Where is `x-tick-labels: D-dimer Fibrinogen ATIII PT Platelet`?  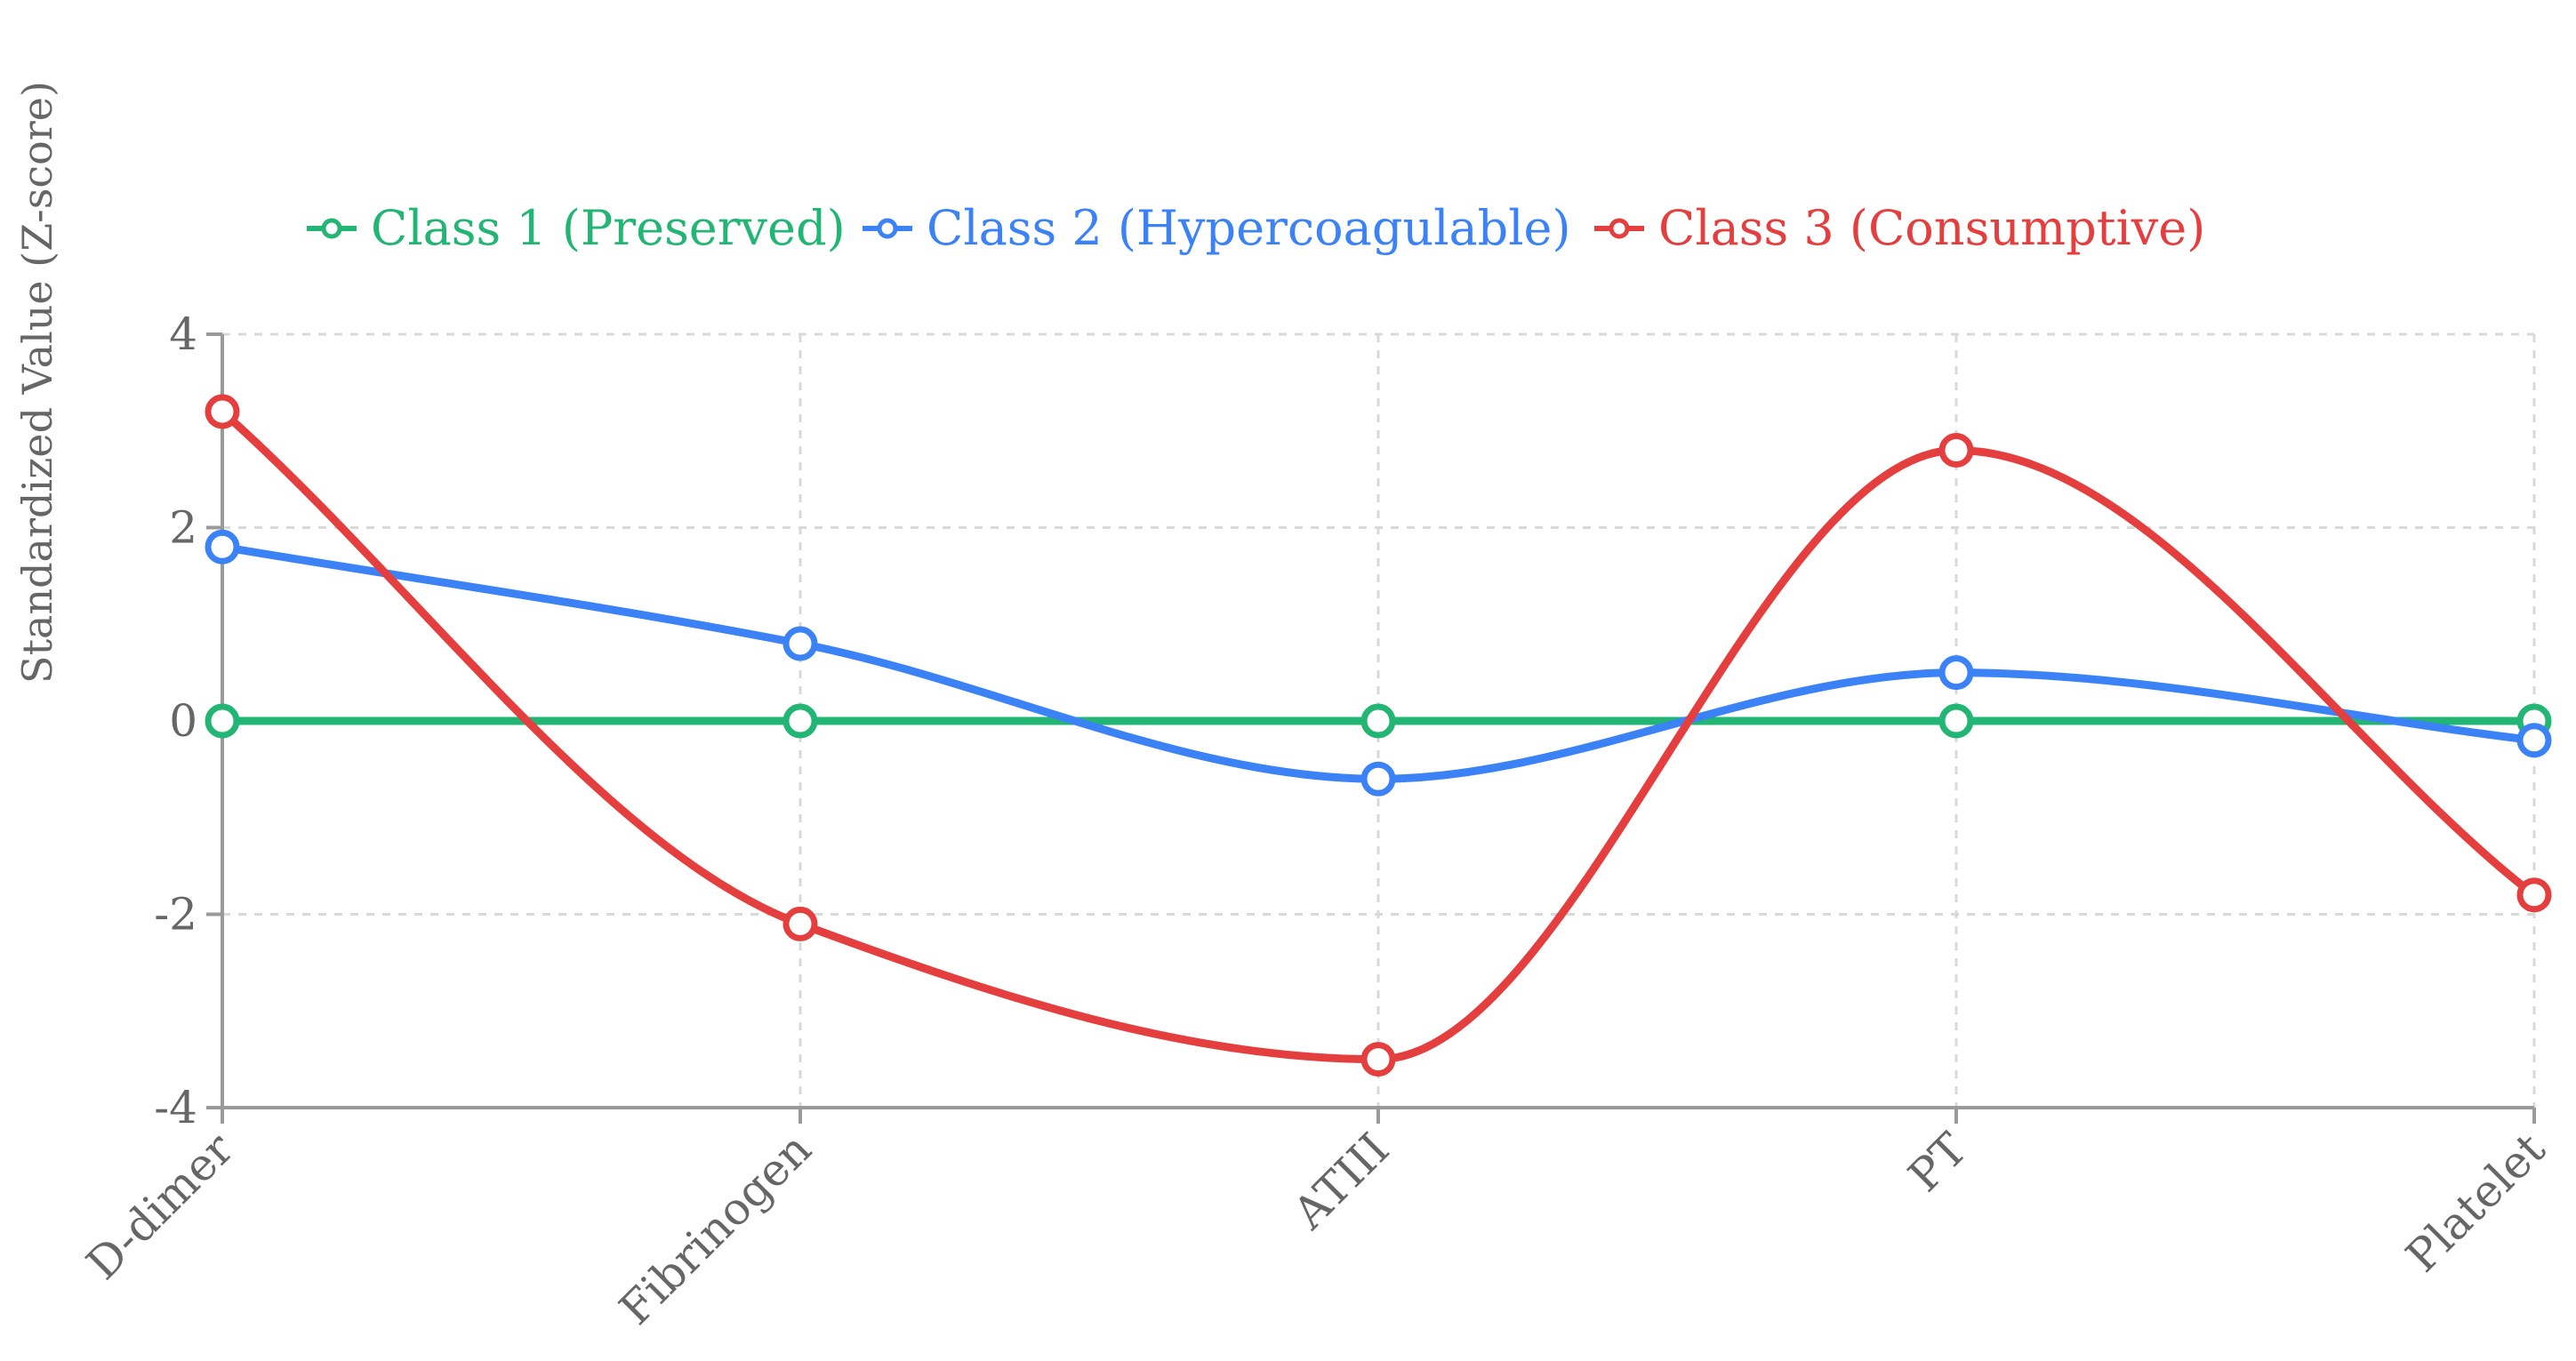 x-tick-labels: D-dimer Fibrinogen ATIII PT Platelet is located at coordinates (1315, 1228).